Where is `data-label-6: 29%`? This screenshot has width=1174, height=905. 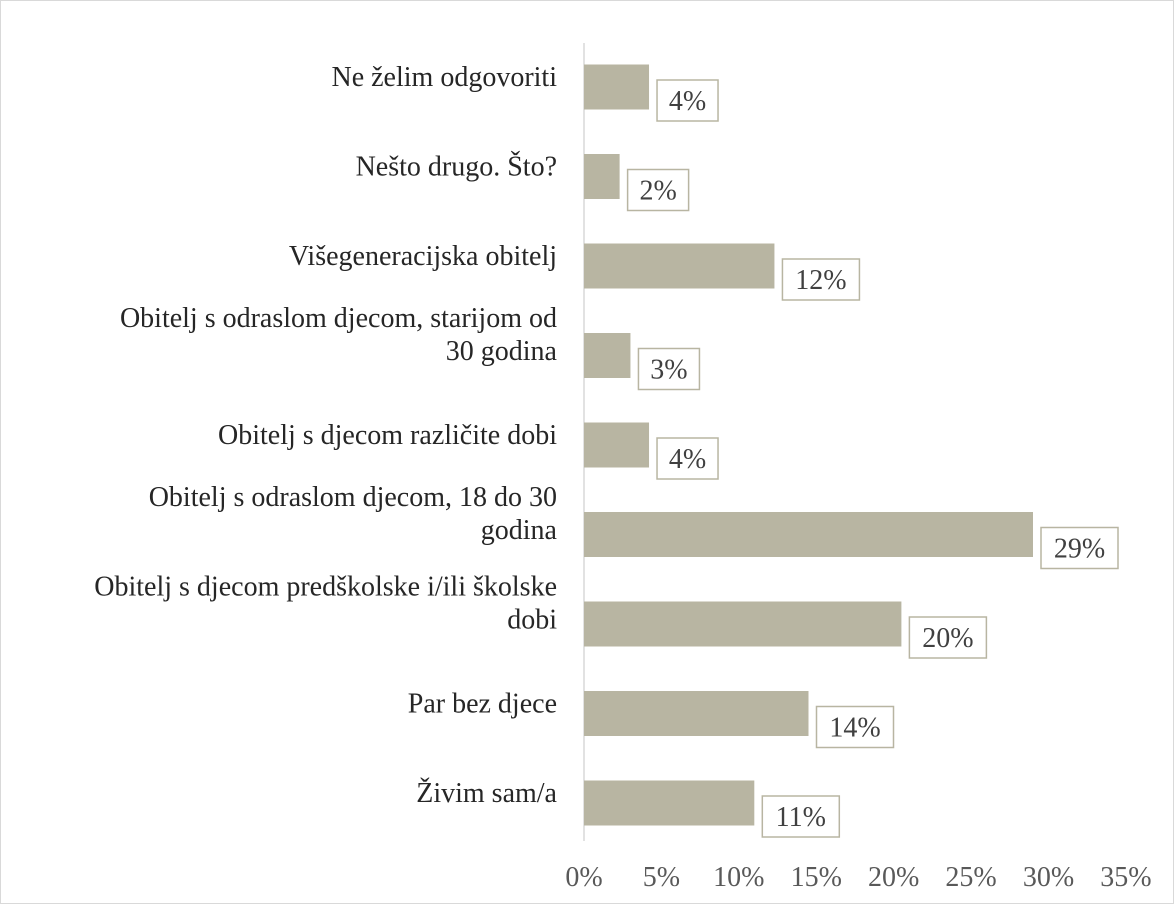 data-label-6: 29% is located at coordinates (1079, 549).